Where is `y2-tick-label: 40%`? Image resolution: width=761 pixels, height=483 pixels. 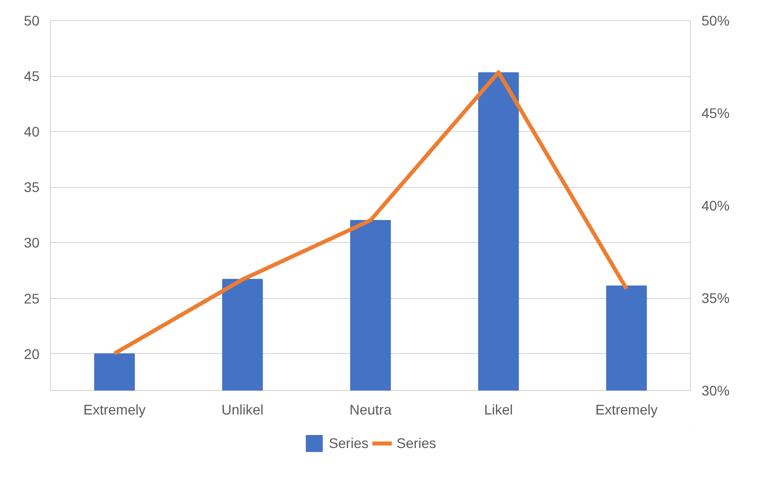
y2-tick-label: 40% is located at coordinates (716, 206).